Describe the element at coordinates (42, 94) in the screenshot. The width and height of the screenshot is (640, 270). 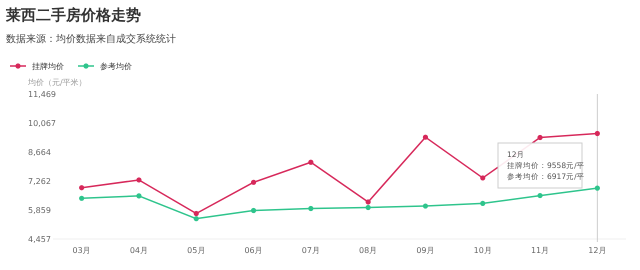
I see `y-tick-label: 11,469` at that location.